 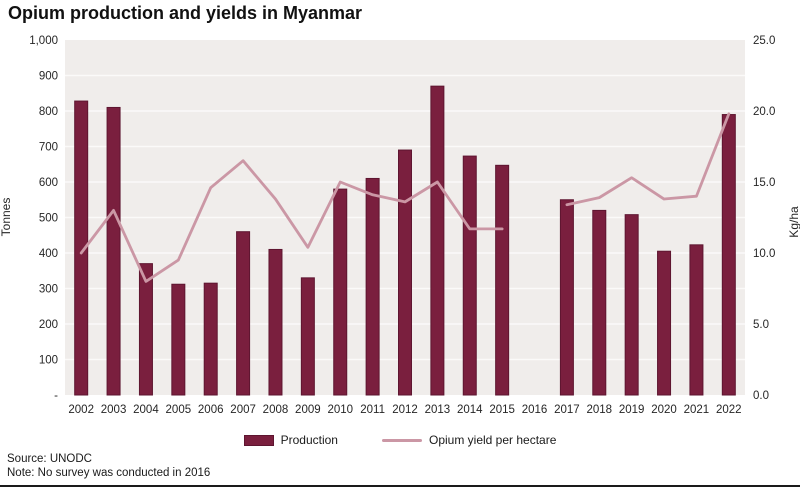 I want to click on bar-2010, so click(x=340, y=292).